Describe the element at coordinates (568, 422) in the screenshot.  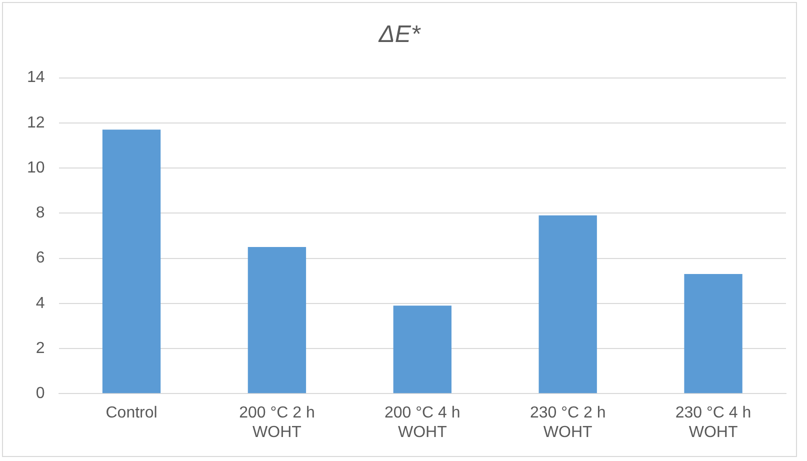
I see `x-tick-label: 230 °C 2 h WOHT` at that location.